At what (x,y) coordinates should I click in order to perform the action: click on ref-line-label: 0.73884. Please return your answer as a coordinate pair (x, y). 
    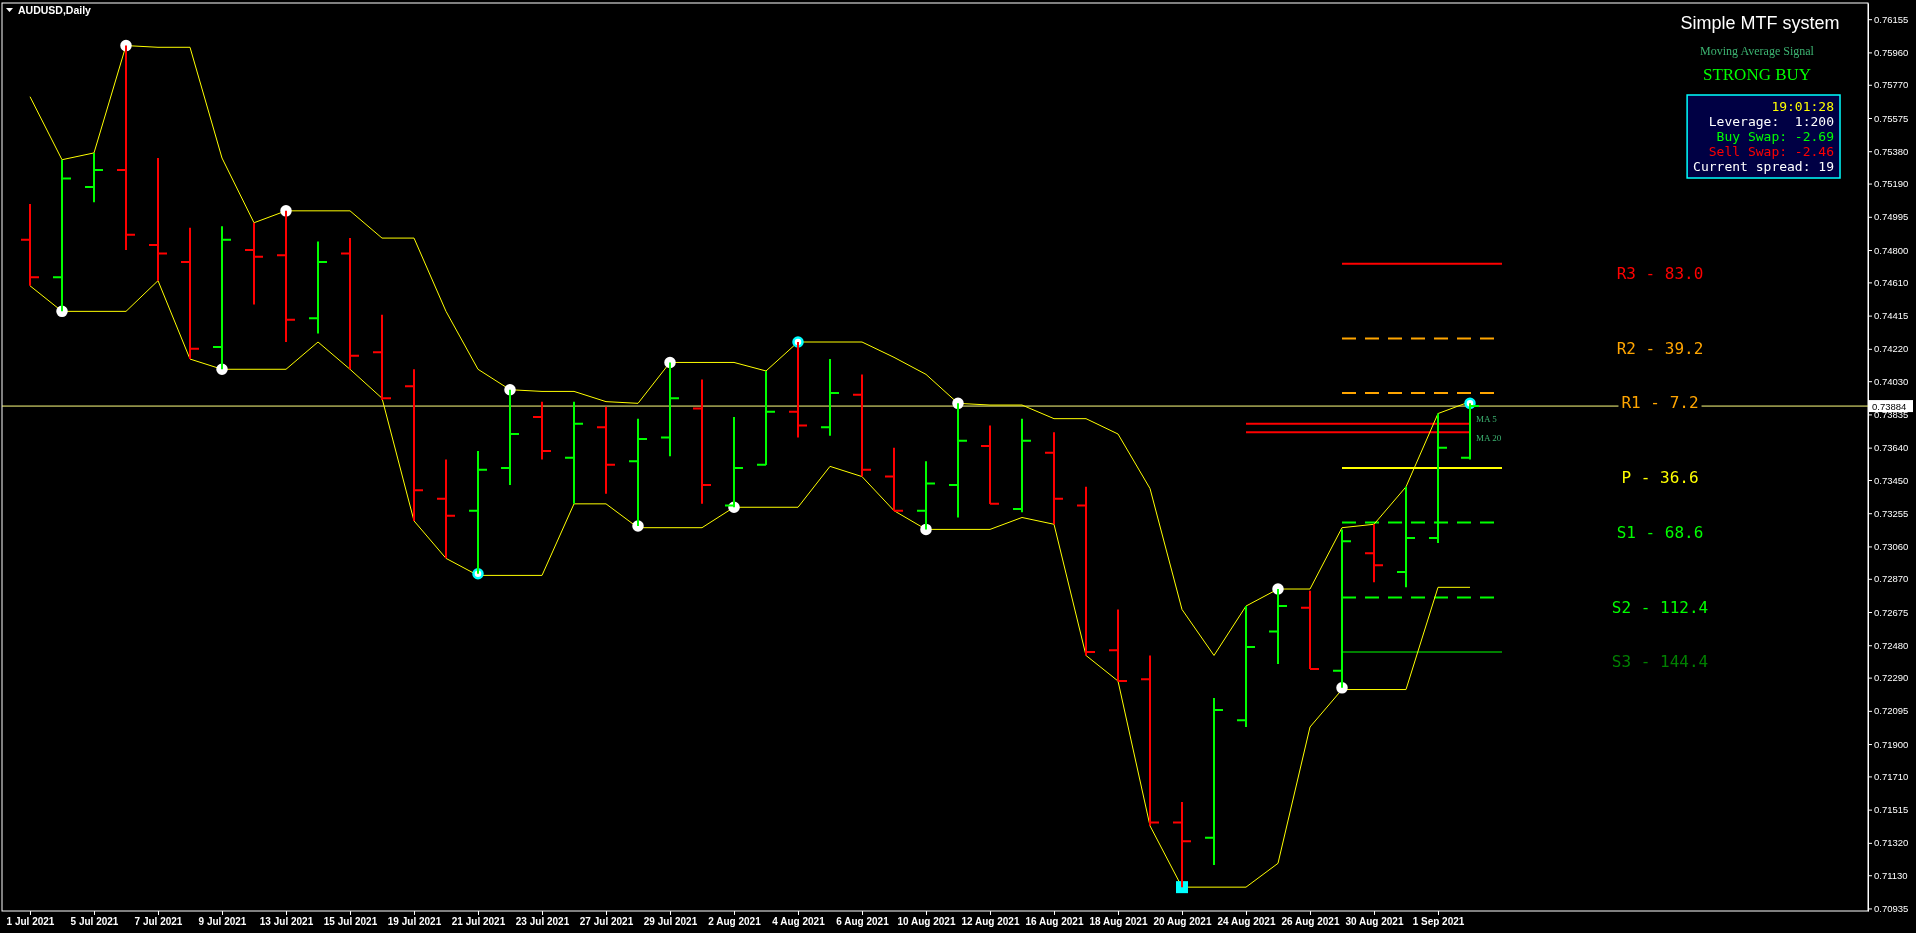
    Looking at the image, I should click on (1889, 407).